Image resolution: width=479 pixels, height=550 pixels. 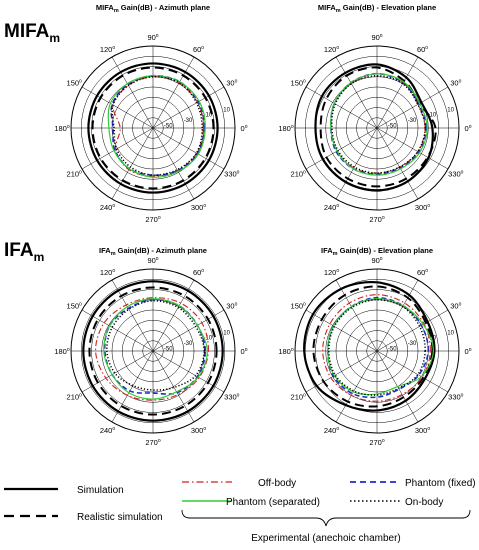 I want to click on plot-title-ifa-azimuth: IFAm Gain(dB) - Azimuth plane, so click(x=153, y=251).